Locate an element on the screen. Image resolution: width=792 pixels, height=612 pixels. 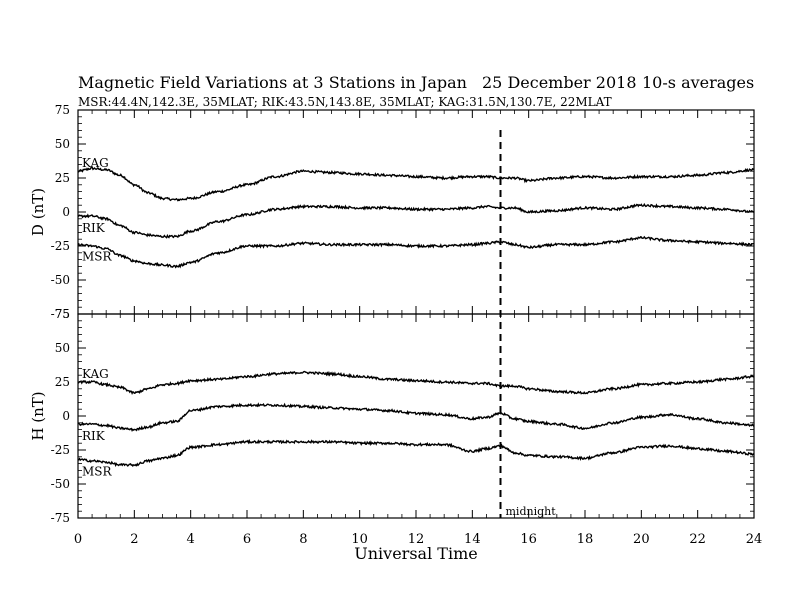
x-tick-label: 22 is located at coordinates (697, 539).